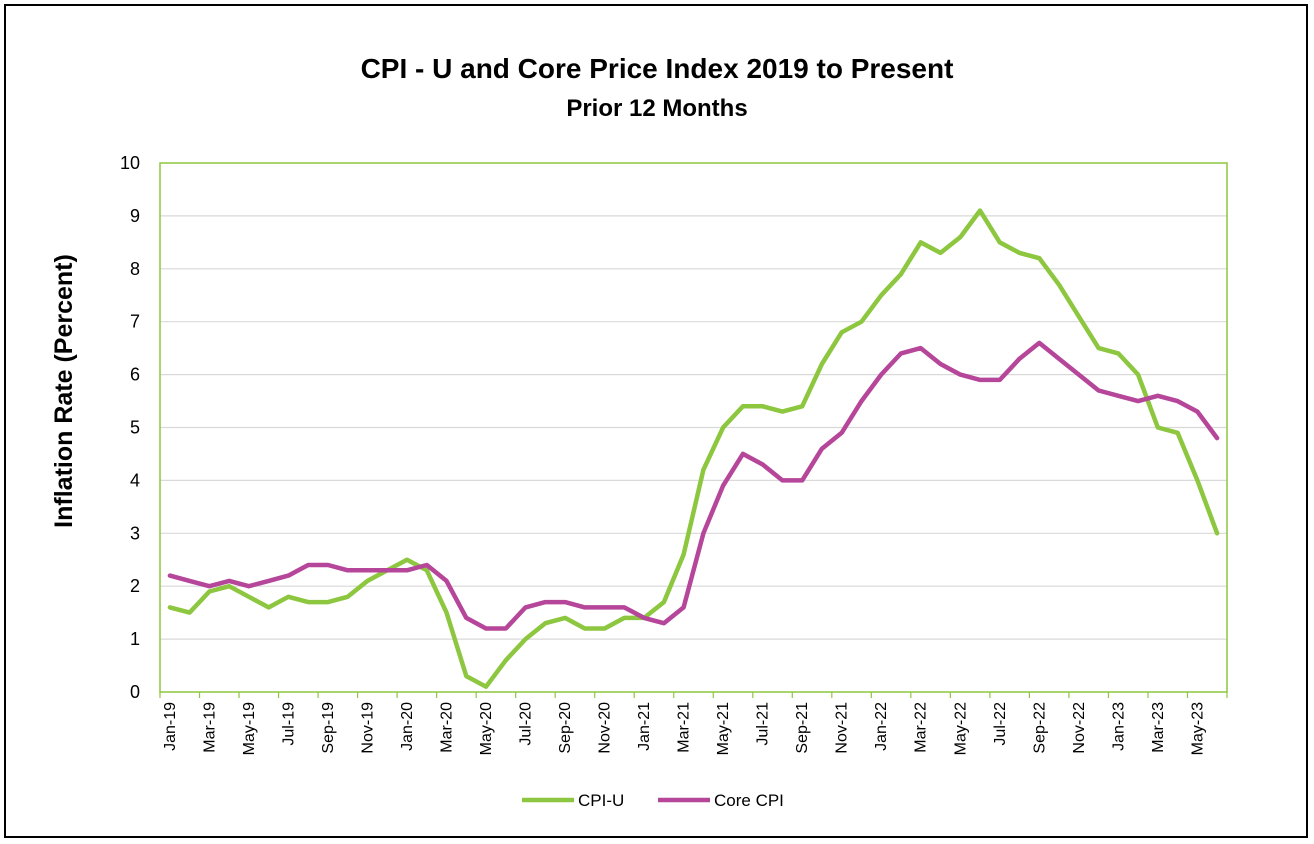  What do you see at coordinates (921, 727) in the screenshot?
I see `x-tick-label: Mar-22` at bounding box center [921, 727].